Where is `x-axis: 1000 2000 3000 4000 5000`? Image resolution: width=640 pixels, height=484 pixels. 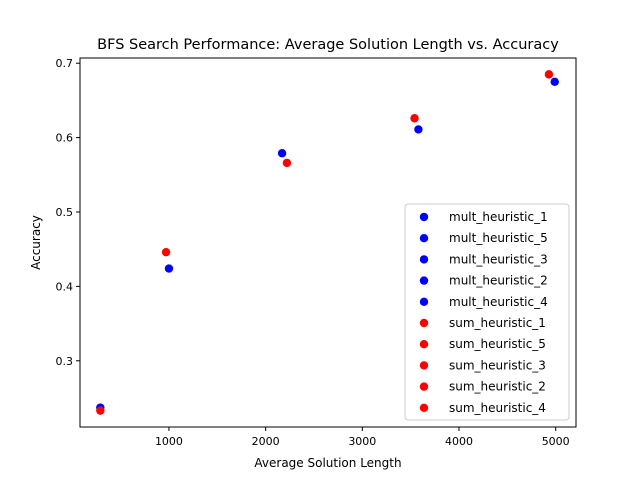 x-axis: 1000 2000 3000 4000 5000 is located at coordinates (362, 437).